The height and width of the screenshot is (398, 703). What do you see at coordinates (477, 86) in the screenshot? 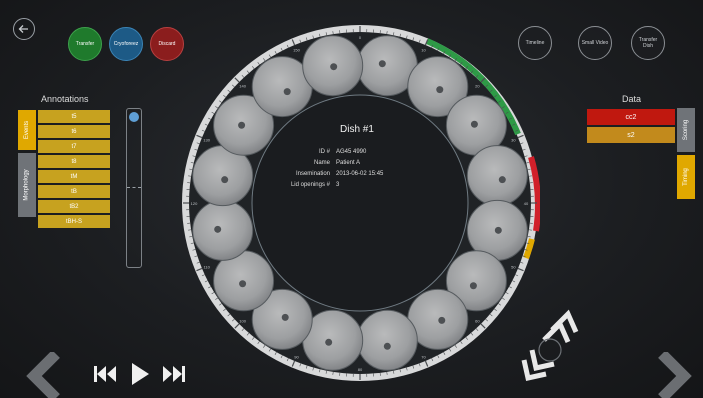
I see `ring-tick-label: 20` at bounding box center [477, 86].